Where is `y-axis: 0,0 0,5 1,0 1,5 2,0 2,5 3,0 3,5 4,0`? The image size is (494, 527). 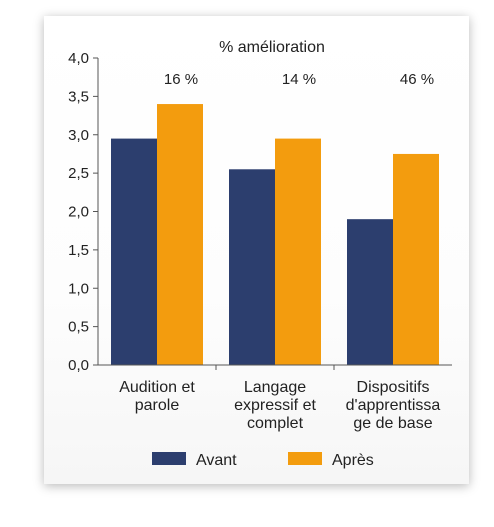 y-axis: 0,0 0,5 1,0 1,5 2,0 2,5 3,0 3,5 4,0 is located at coordinates (83, 212).